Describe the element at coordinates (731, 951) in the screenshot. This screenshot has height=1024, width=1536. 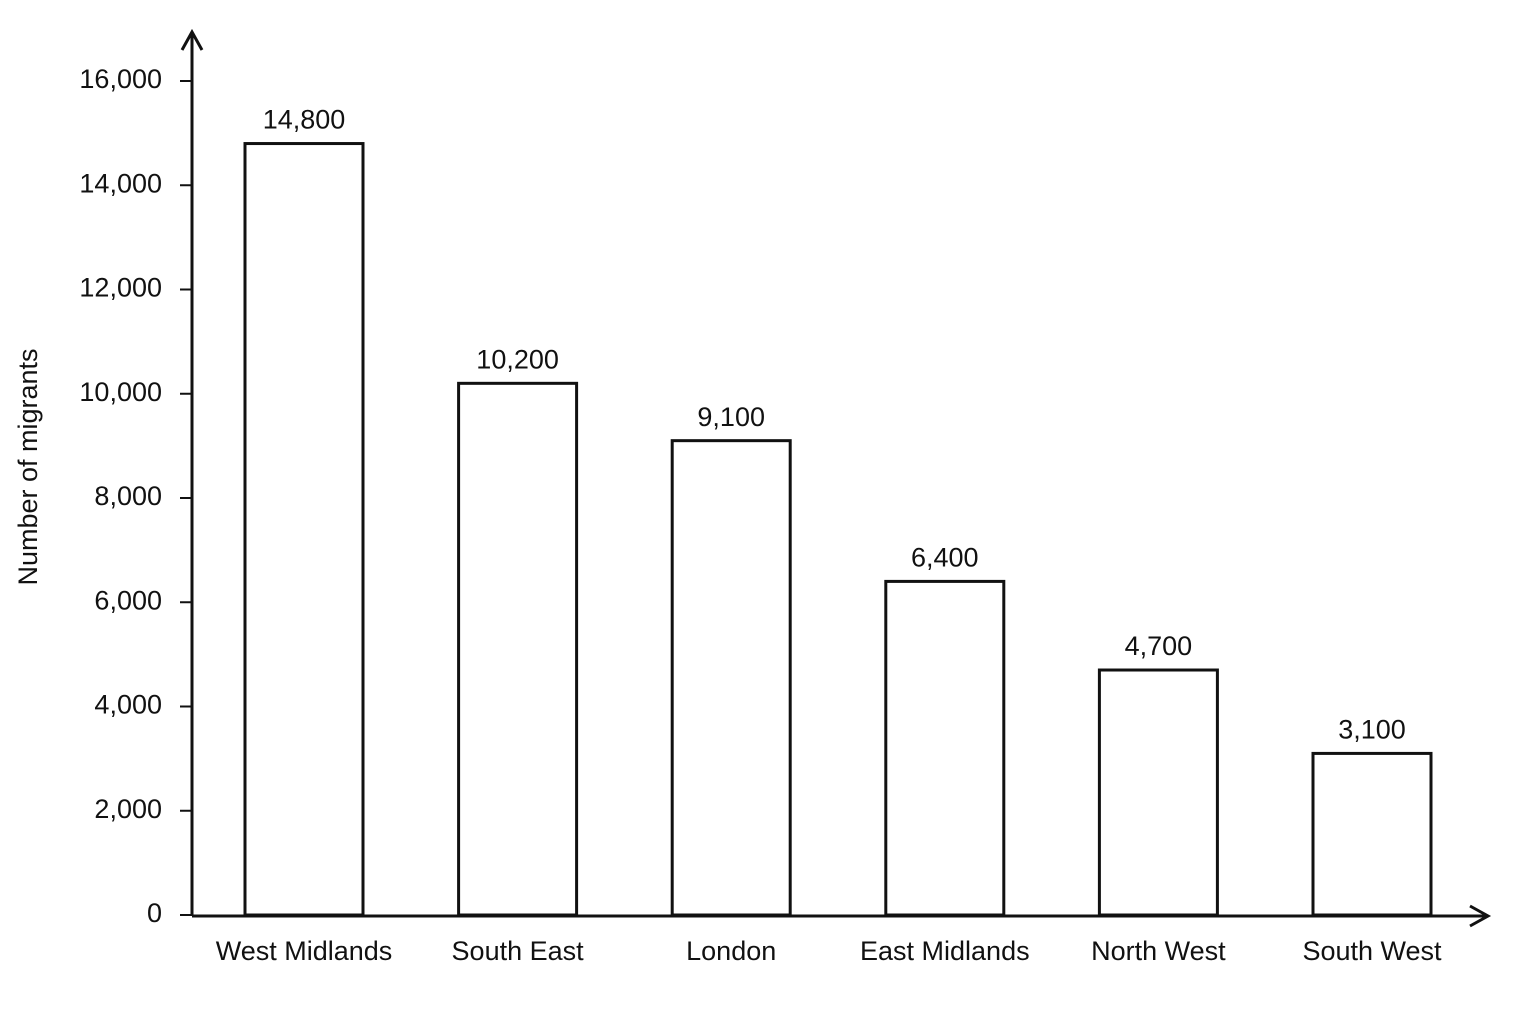
I see `x-tick-label: London` at that location.